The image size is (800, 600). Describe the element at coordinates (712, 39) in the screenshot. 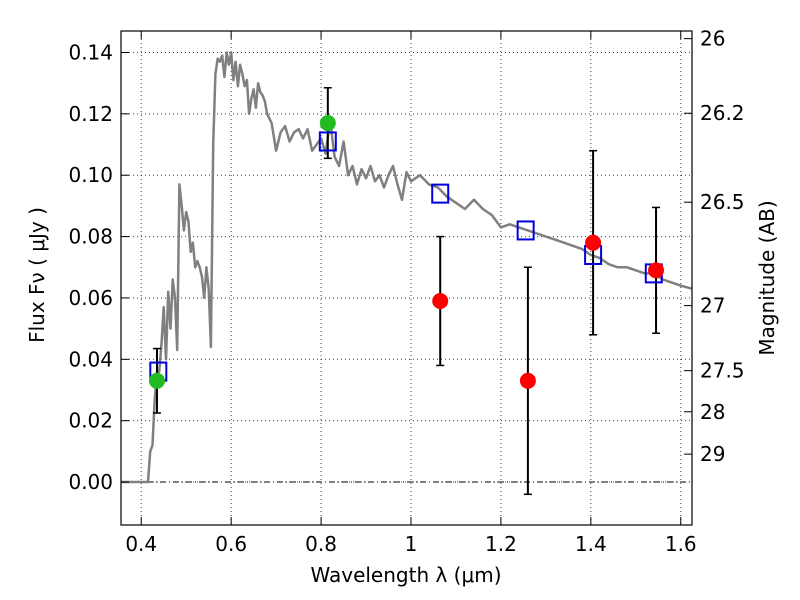

I see `magnitude-tick-label: 26` at that location.